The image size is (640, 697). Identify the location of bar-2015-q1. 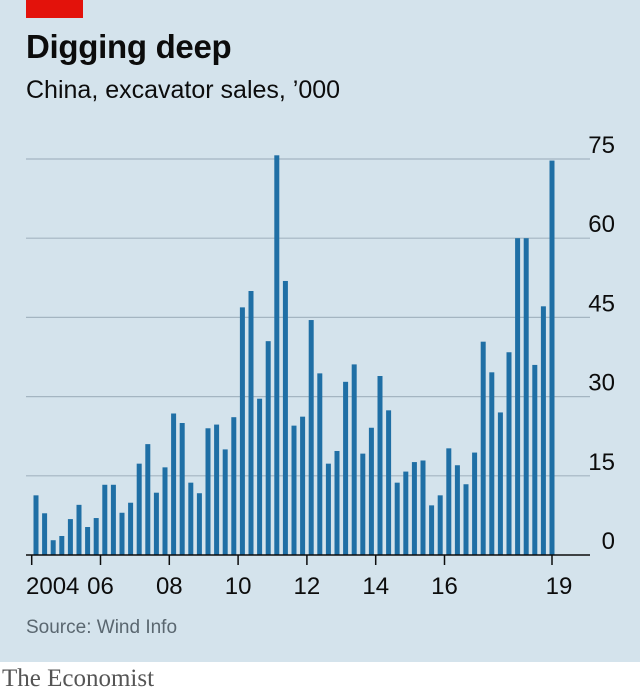
(414, 508).